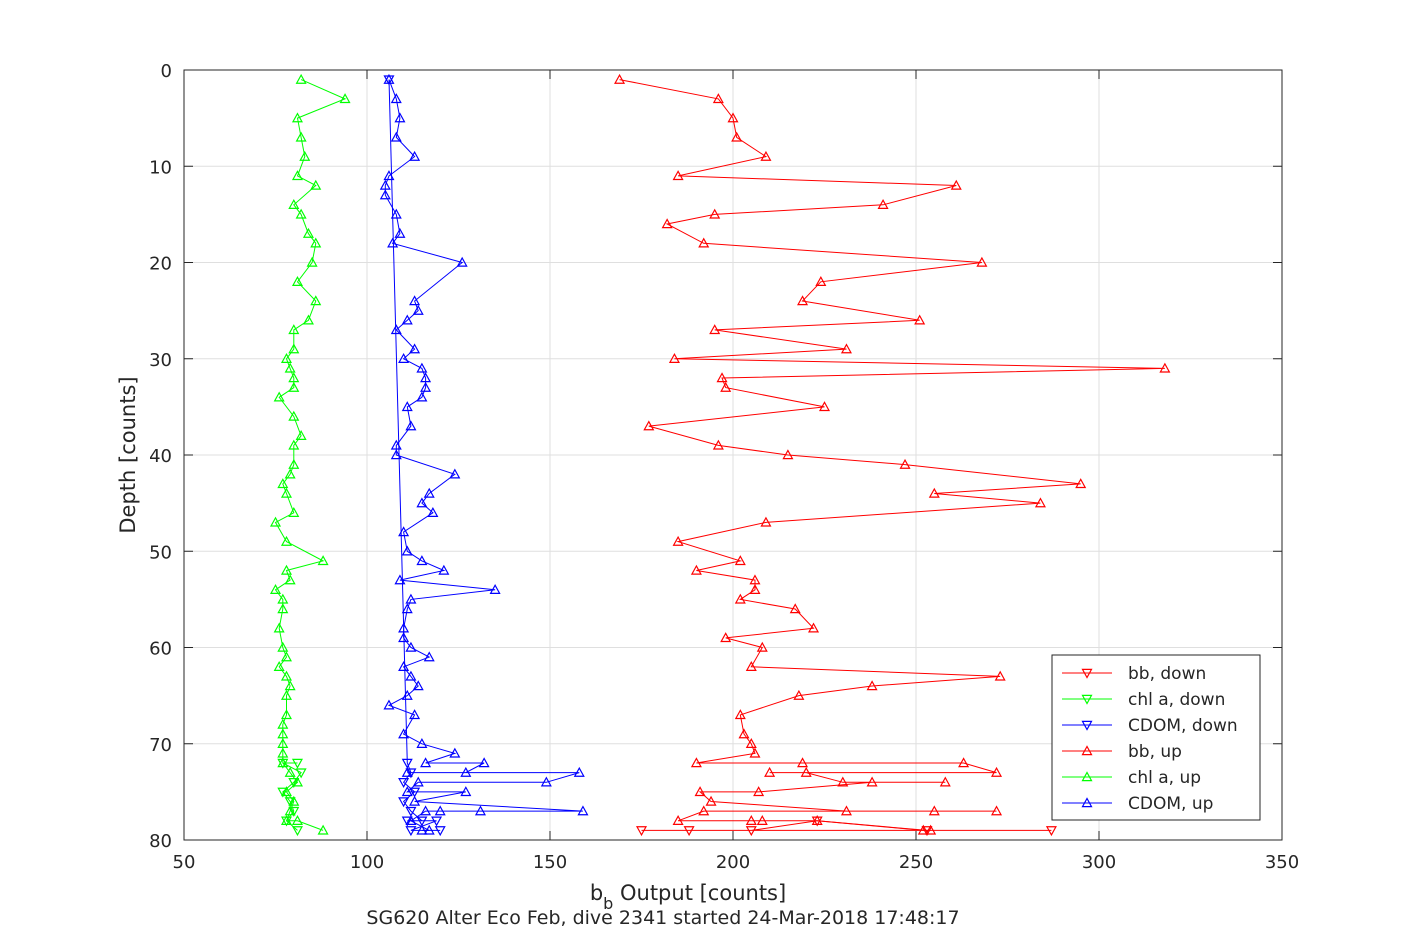  I want to click on x-axis-label-subscript: b, so click(608, 903).